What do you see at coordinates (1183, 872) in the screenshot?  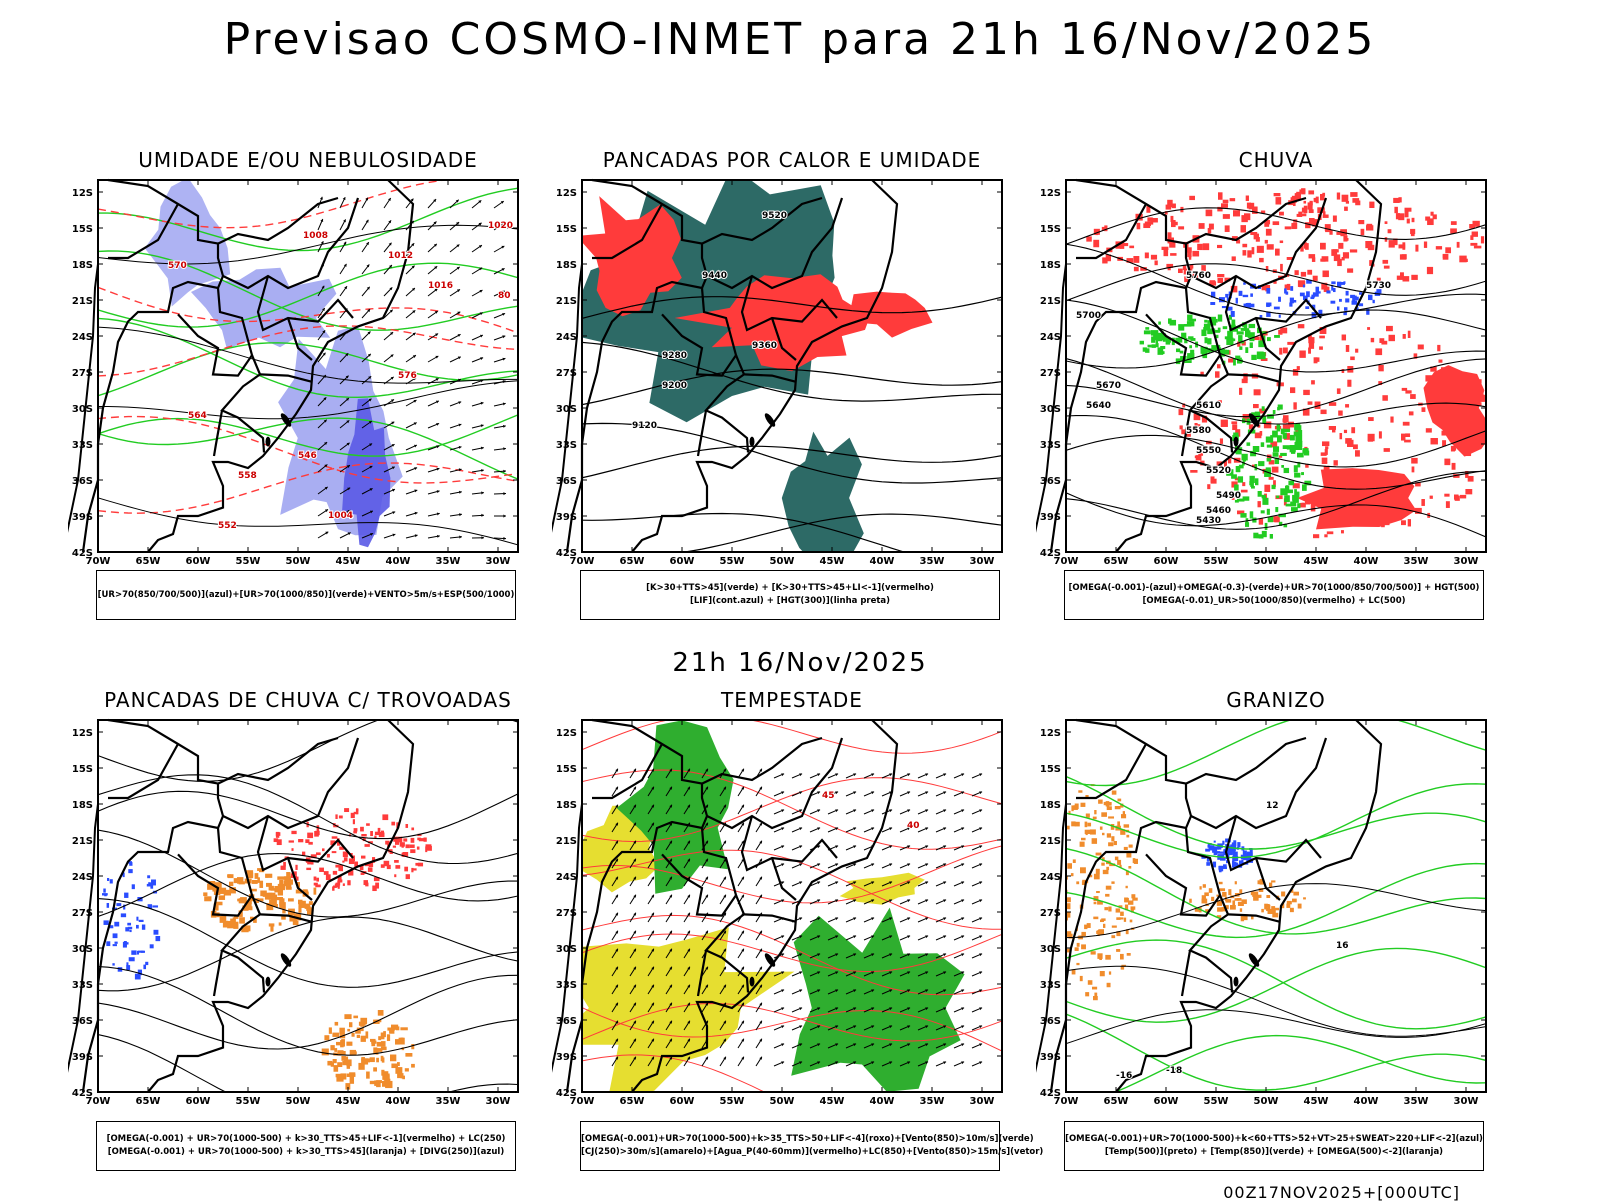 I see `state-border` at bounding box center [1183, 872].